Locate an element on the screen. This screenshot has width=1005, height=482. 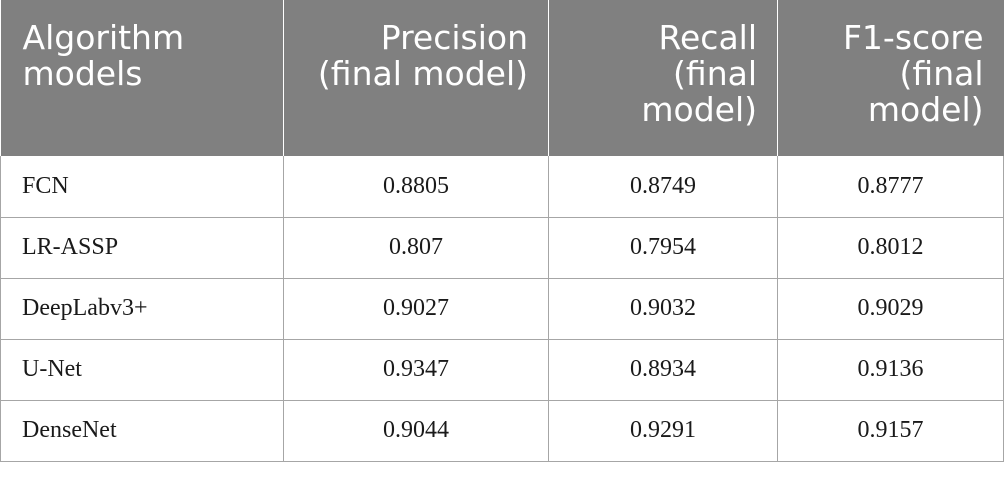
cell-precision: 0.9044 is located at coordinates (416, 430).